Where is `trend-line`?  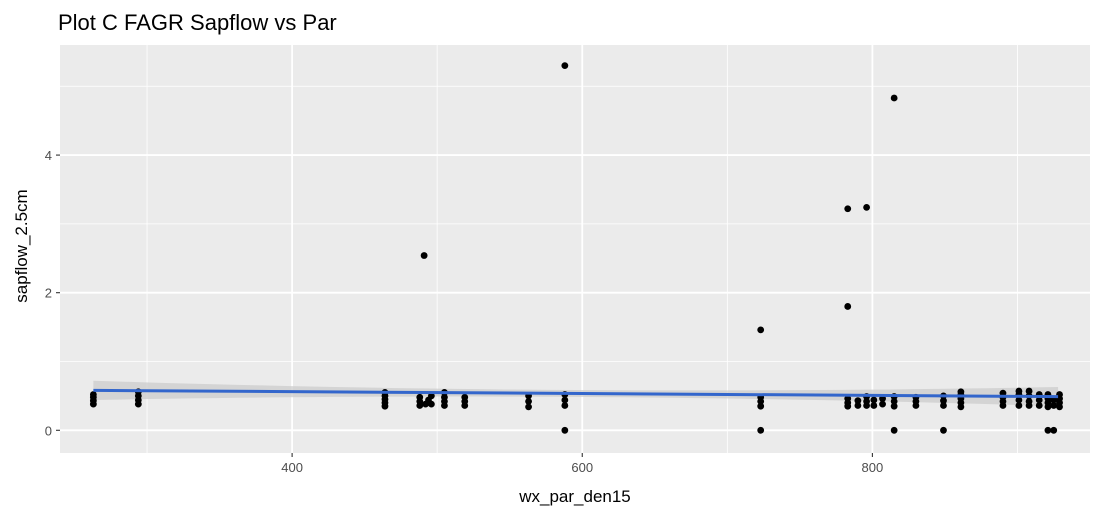
trend-line is located at coordinates (576, 393).